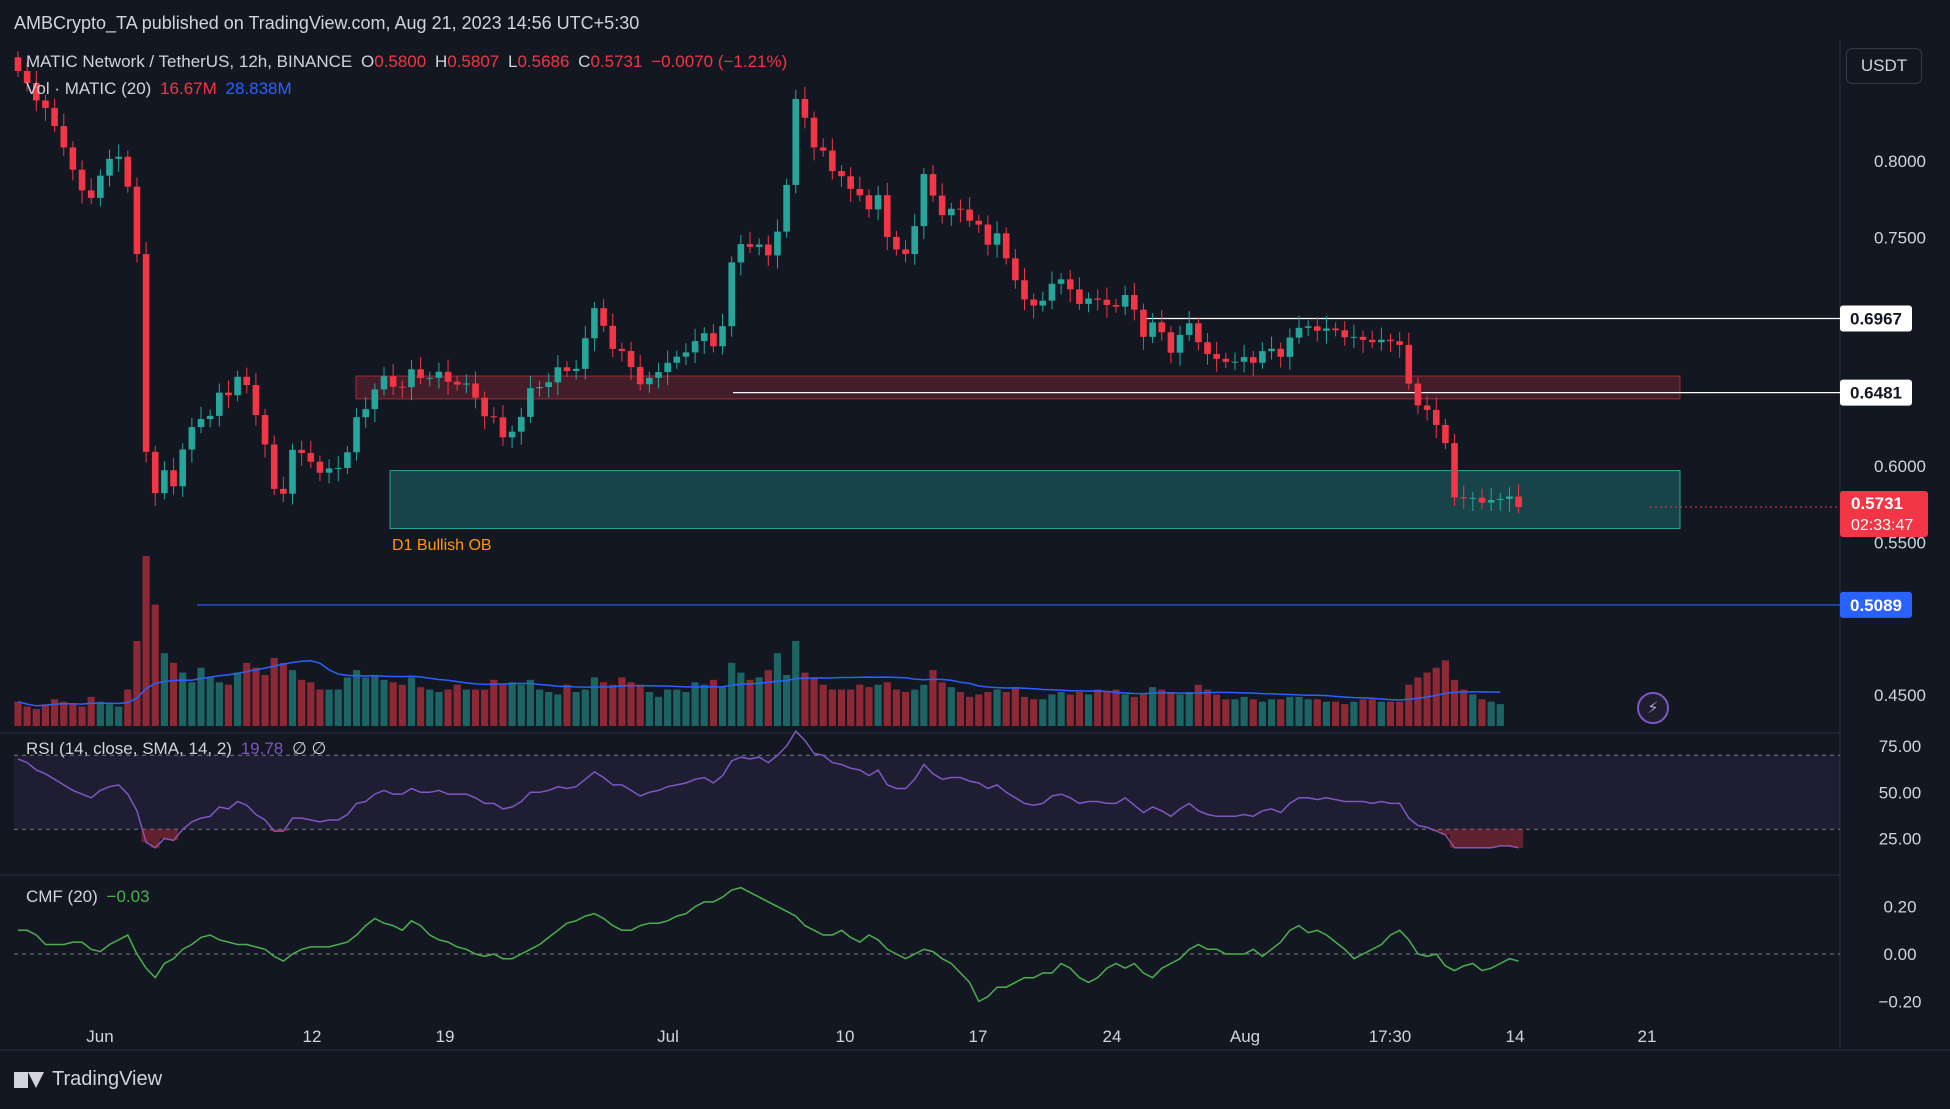  Describe the element at coordinates (845, 1036) in the screenshot. I see `time-tick-label: 10` at that location.